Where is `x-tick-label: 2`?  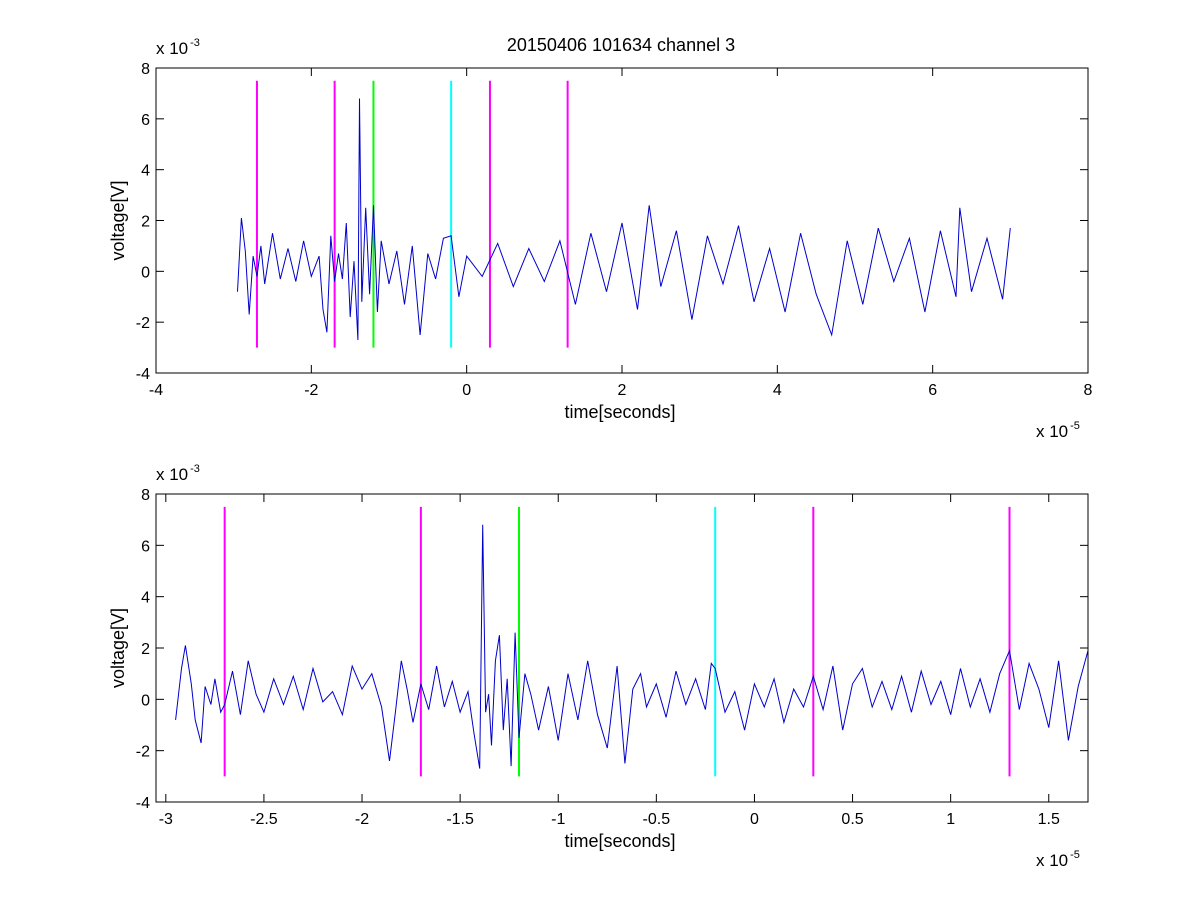 x-tick-label: 2 is located at coordinates (622, 390).